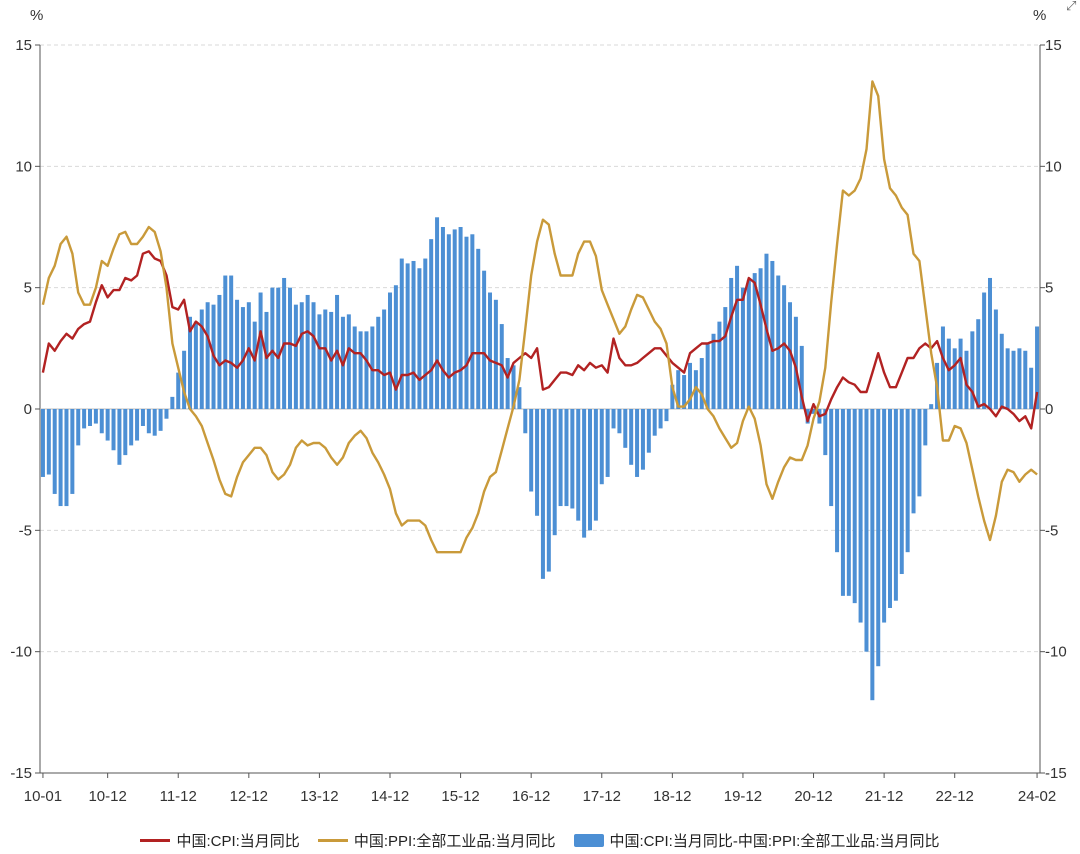  What do you see at coordinates (884, 796) in the screenshot?
I see `x-tick-label: 21-12` at bounding box center [884, 796].